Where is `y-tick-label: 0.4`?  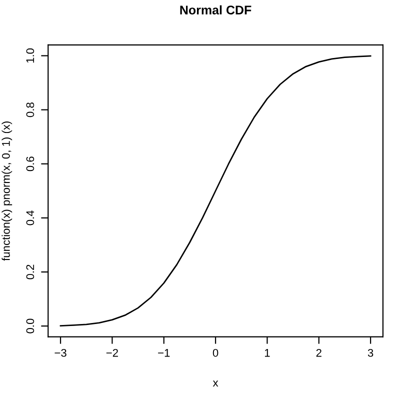
y-tick-label: 0.4 is located at coordinates (30, 218).